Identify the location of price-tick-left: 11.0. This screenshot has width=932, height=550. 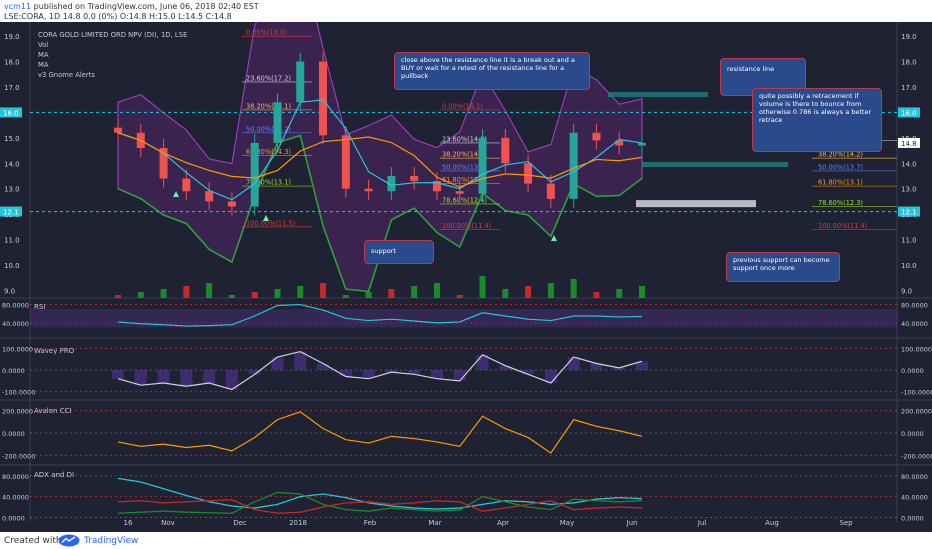
(12, 241).